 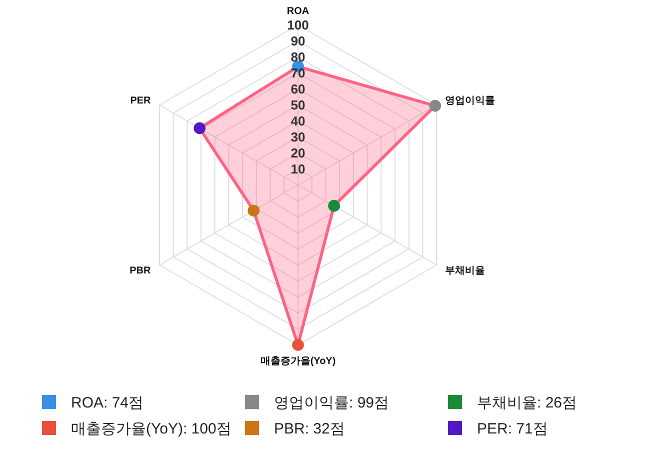 I want to click on spoke-label: ROA, so click(x=298, y=11).